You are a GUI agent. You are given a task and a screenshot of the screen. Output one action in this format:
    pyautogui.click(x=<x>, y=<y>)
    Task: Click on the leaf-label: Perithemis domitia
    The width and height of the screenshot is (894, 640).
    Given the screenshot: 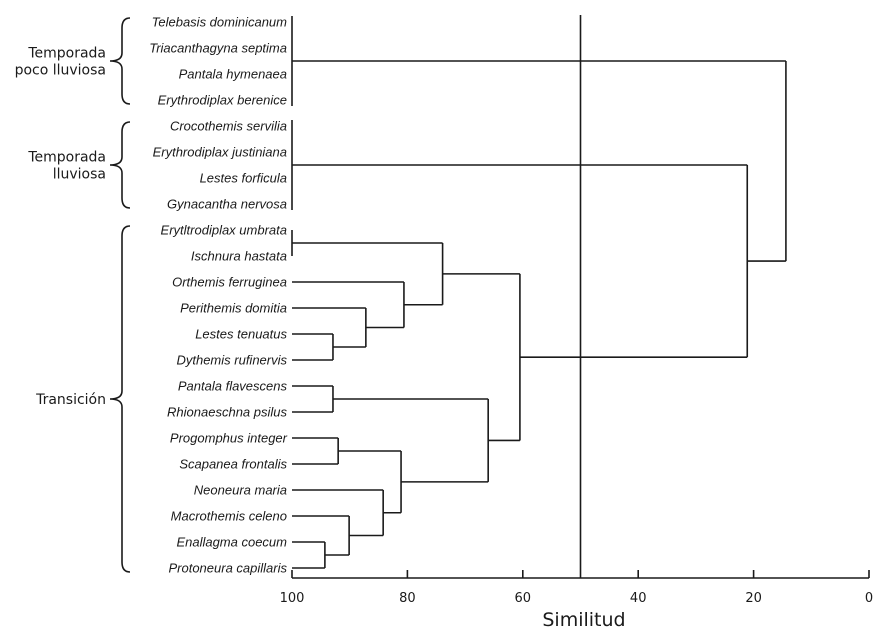 What is the action you would take?
    pyautogui.click(x=233, y=308)
    